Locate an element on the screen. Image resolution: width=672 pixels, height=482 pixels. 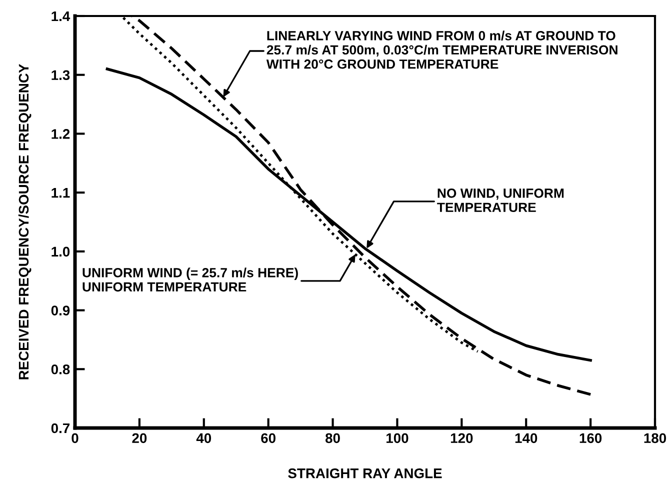
y-tick-label: 0.9 is located at coordinates (60, 311).